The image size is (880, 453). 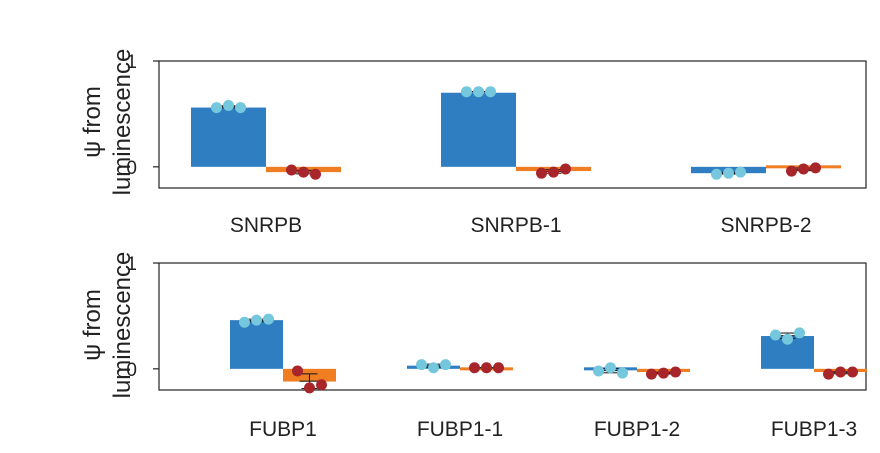 I want to click on bars, so click(x=548, y=353).